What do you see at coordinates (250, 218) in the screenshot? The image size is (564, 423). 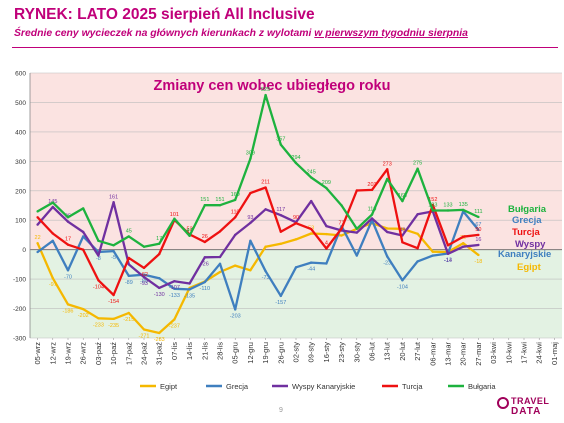 I see `data-label: 93` at bounding box center [250, 218].